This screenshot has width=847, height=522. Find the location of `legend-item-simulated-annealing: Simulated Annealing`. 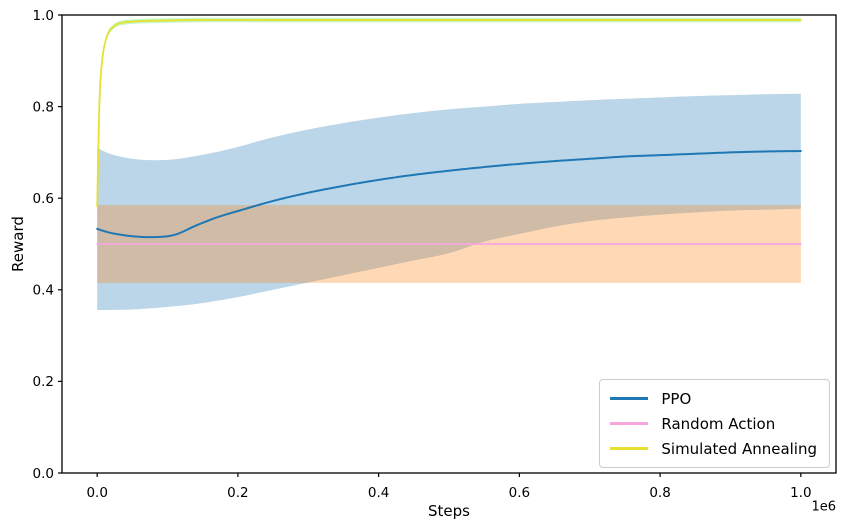

legend-item-simulated-annealing: Simulated Annealing is located at coordinates (713, 448).